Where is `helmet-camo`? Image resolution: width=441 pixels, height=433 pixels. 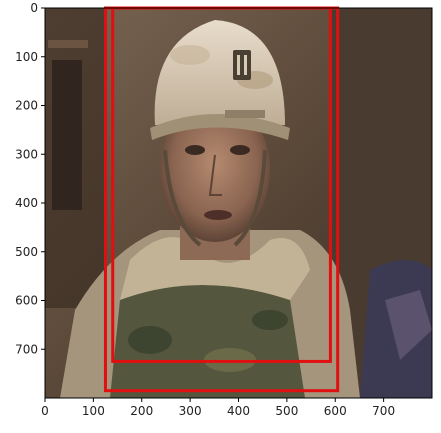
helmet-camo is located at coordinates (190, 55).